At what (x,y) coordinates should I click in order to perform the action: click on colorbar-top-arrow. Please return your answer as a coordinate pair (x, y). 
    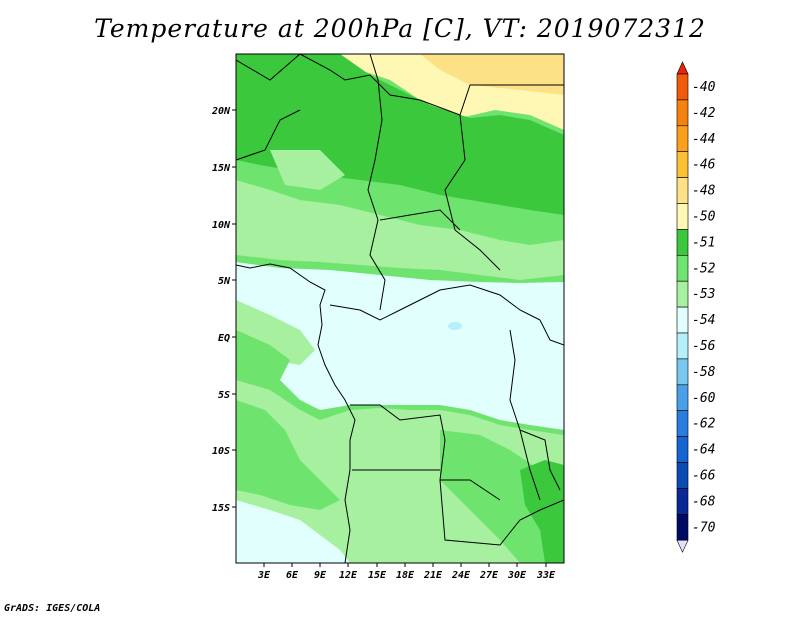
    Looking at the image, I should click on (682, 68).